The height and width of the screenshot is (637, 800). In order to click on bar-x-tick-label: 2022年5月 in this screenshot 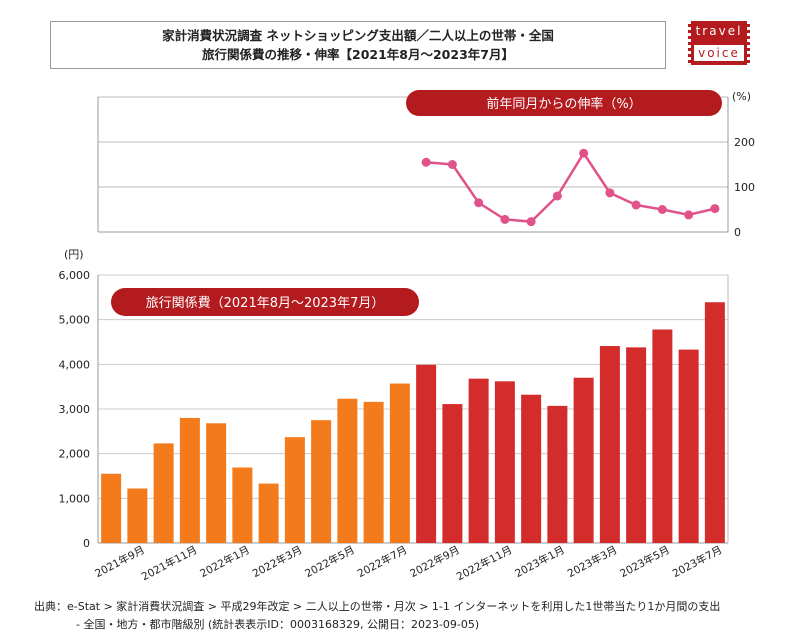, I will do `click(330, 561)`.